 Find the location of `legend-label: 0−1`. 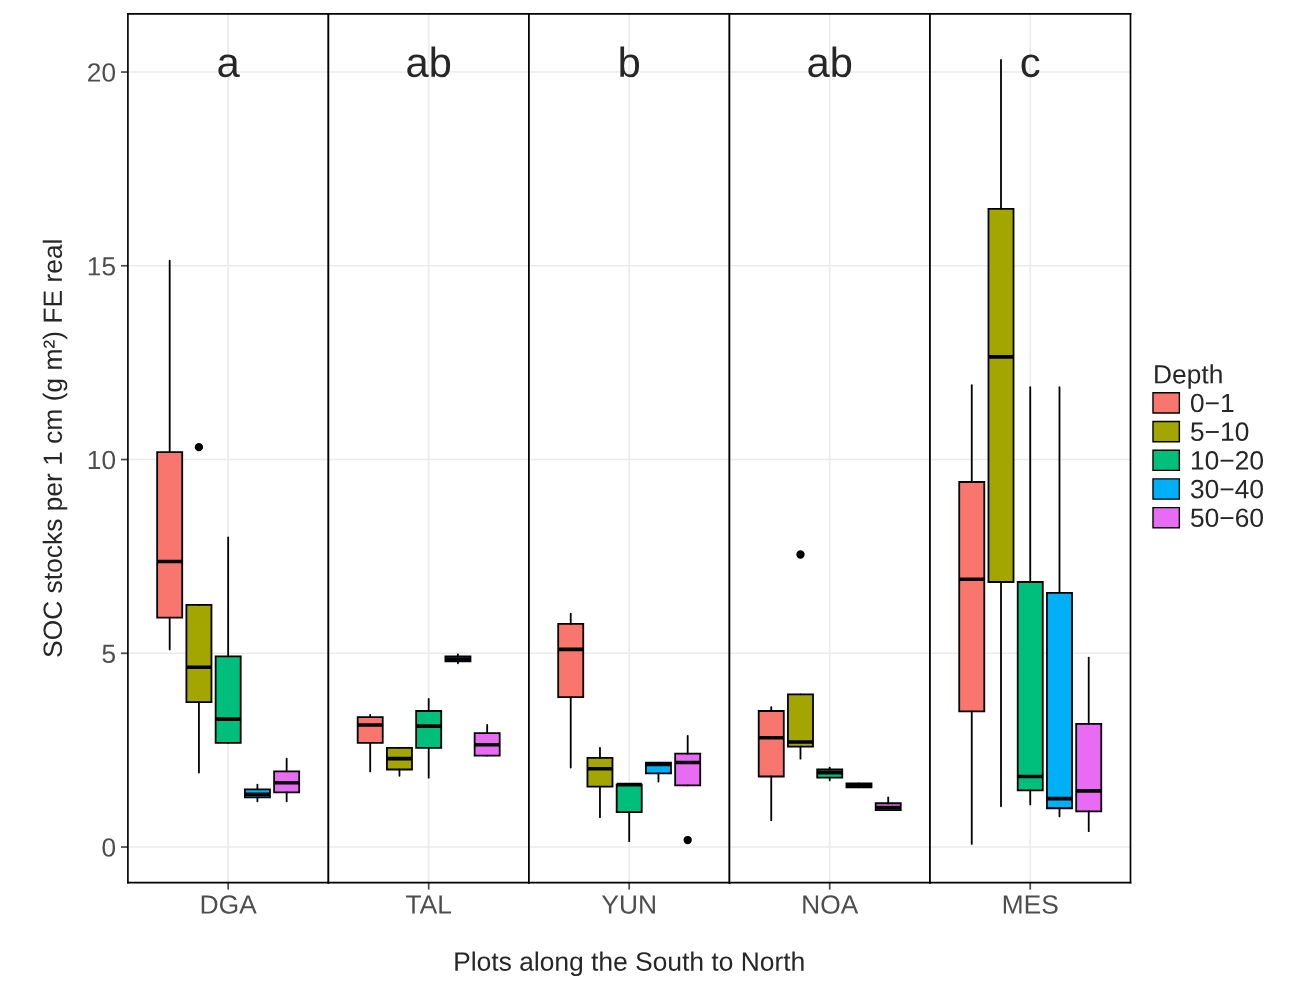

legend-label: 0−1 is located at coordinates (1212, 403).